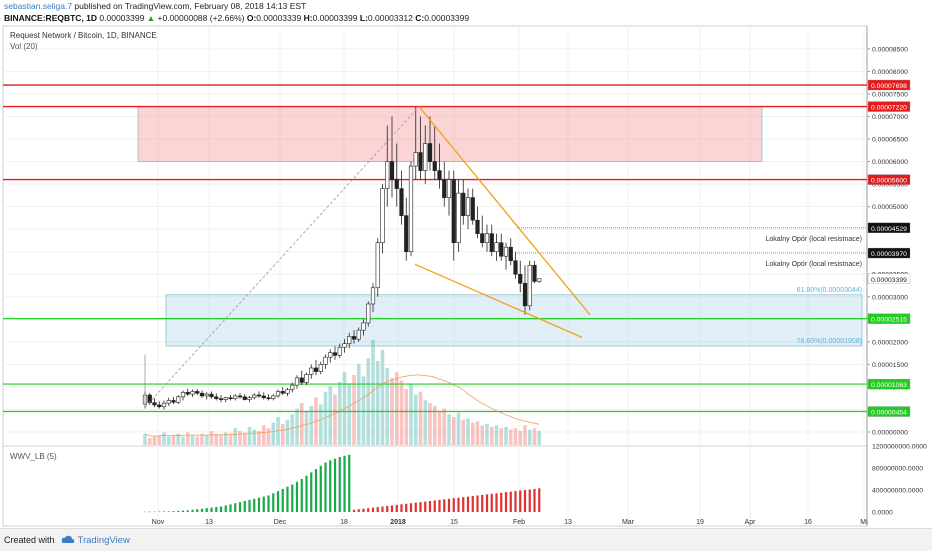  What do you see at coordinates (890, 49) in the screenshot?
I see `price-tick-label: 0.00008500` at bounding box center [890, 49].